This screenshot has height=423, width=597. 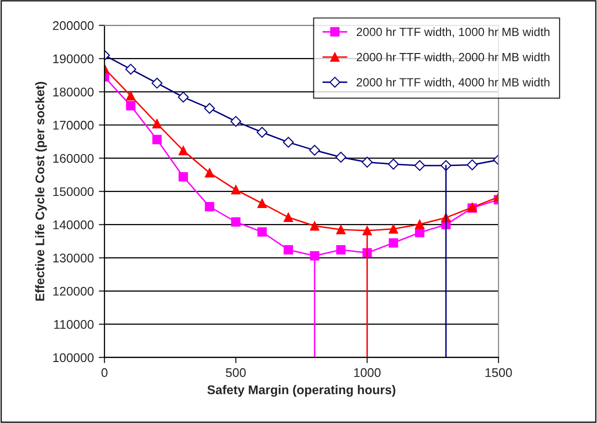 I want to click on y-tick-label: 200000, so click(x=73, y=25).